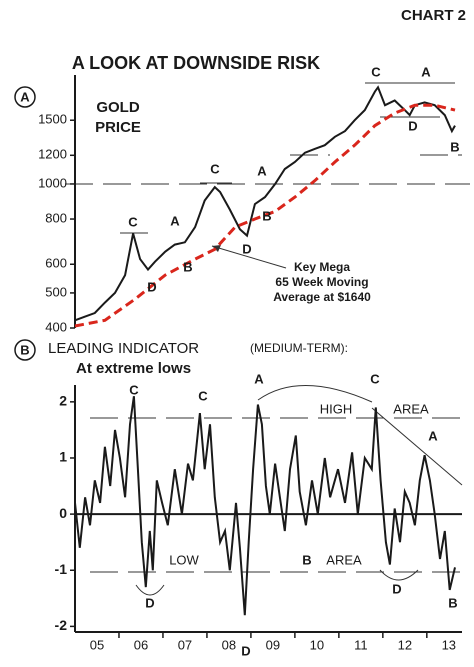  I want to click on x-tick-label: 11, so click(361, 644).